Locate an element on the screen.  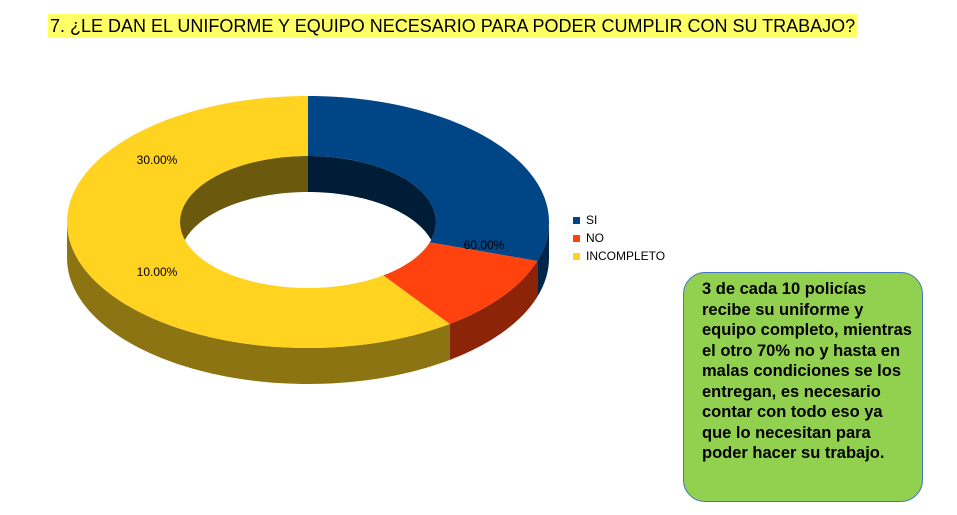
legend-label-si: SI is located at coordinates (592, 220).